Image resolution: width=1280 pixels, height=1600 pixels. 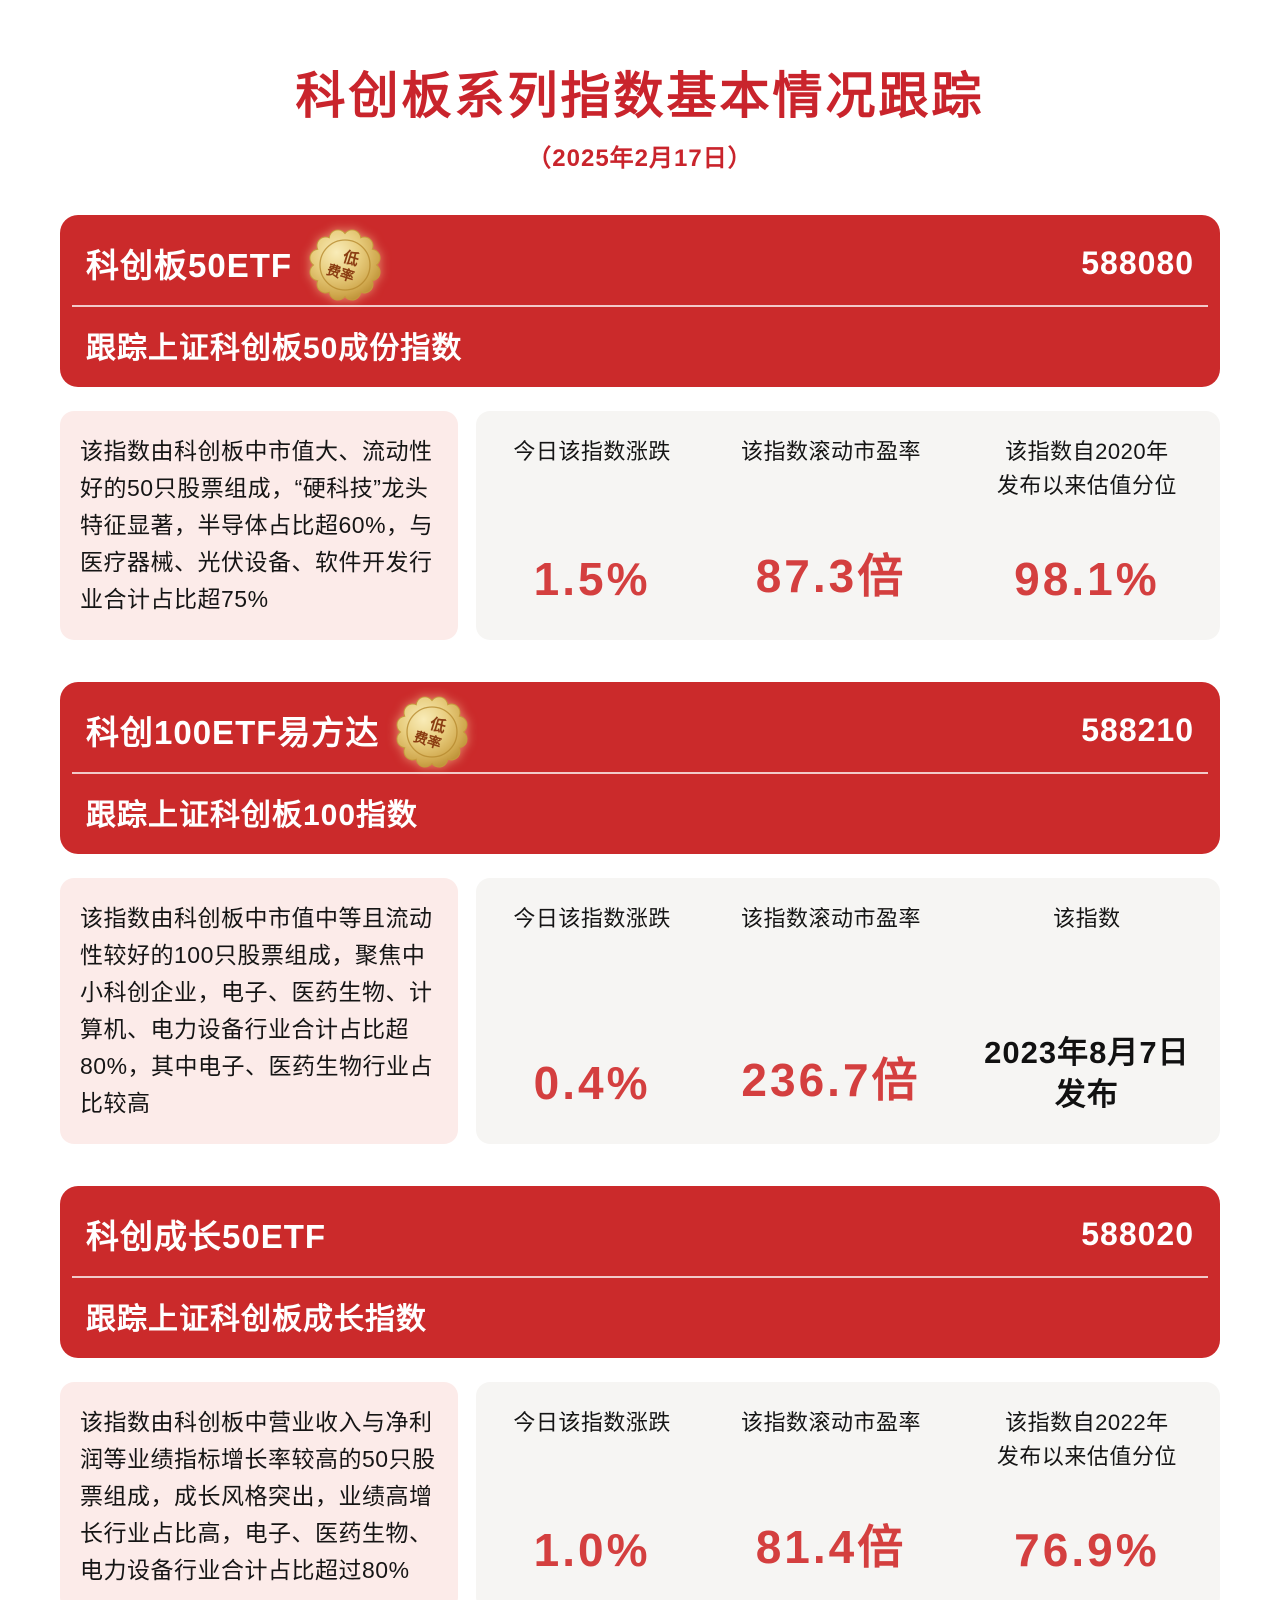 I want to click on tracking-index-label: 跟踪上证科创板50成份指数, so click(x=274, y=348).